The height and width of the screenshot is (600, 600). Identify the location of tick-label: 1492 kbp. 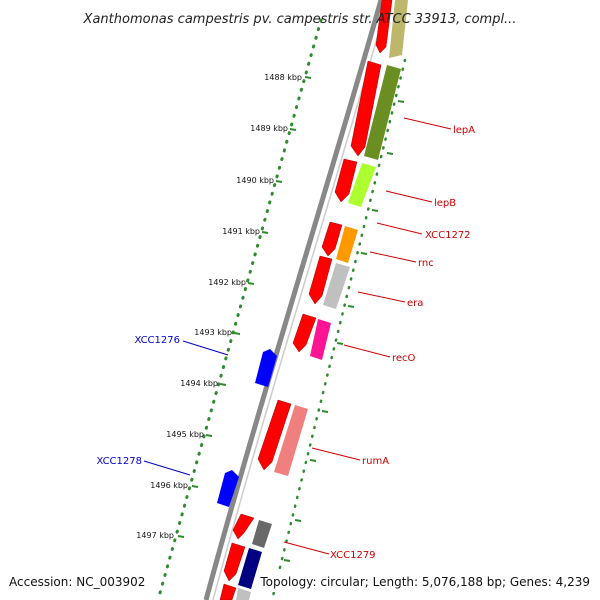
(227, 282).